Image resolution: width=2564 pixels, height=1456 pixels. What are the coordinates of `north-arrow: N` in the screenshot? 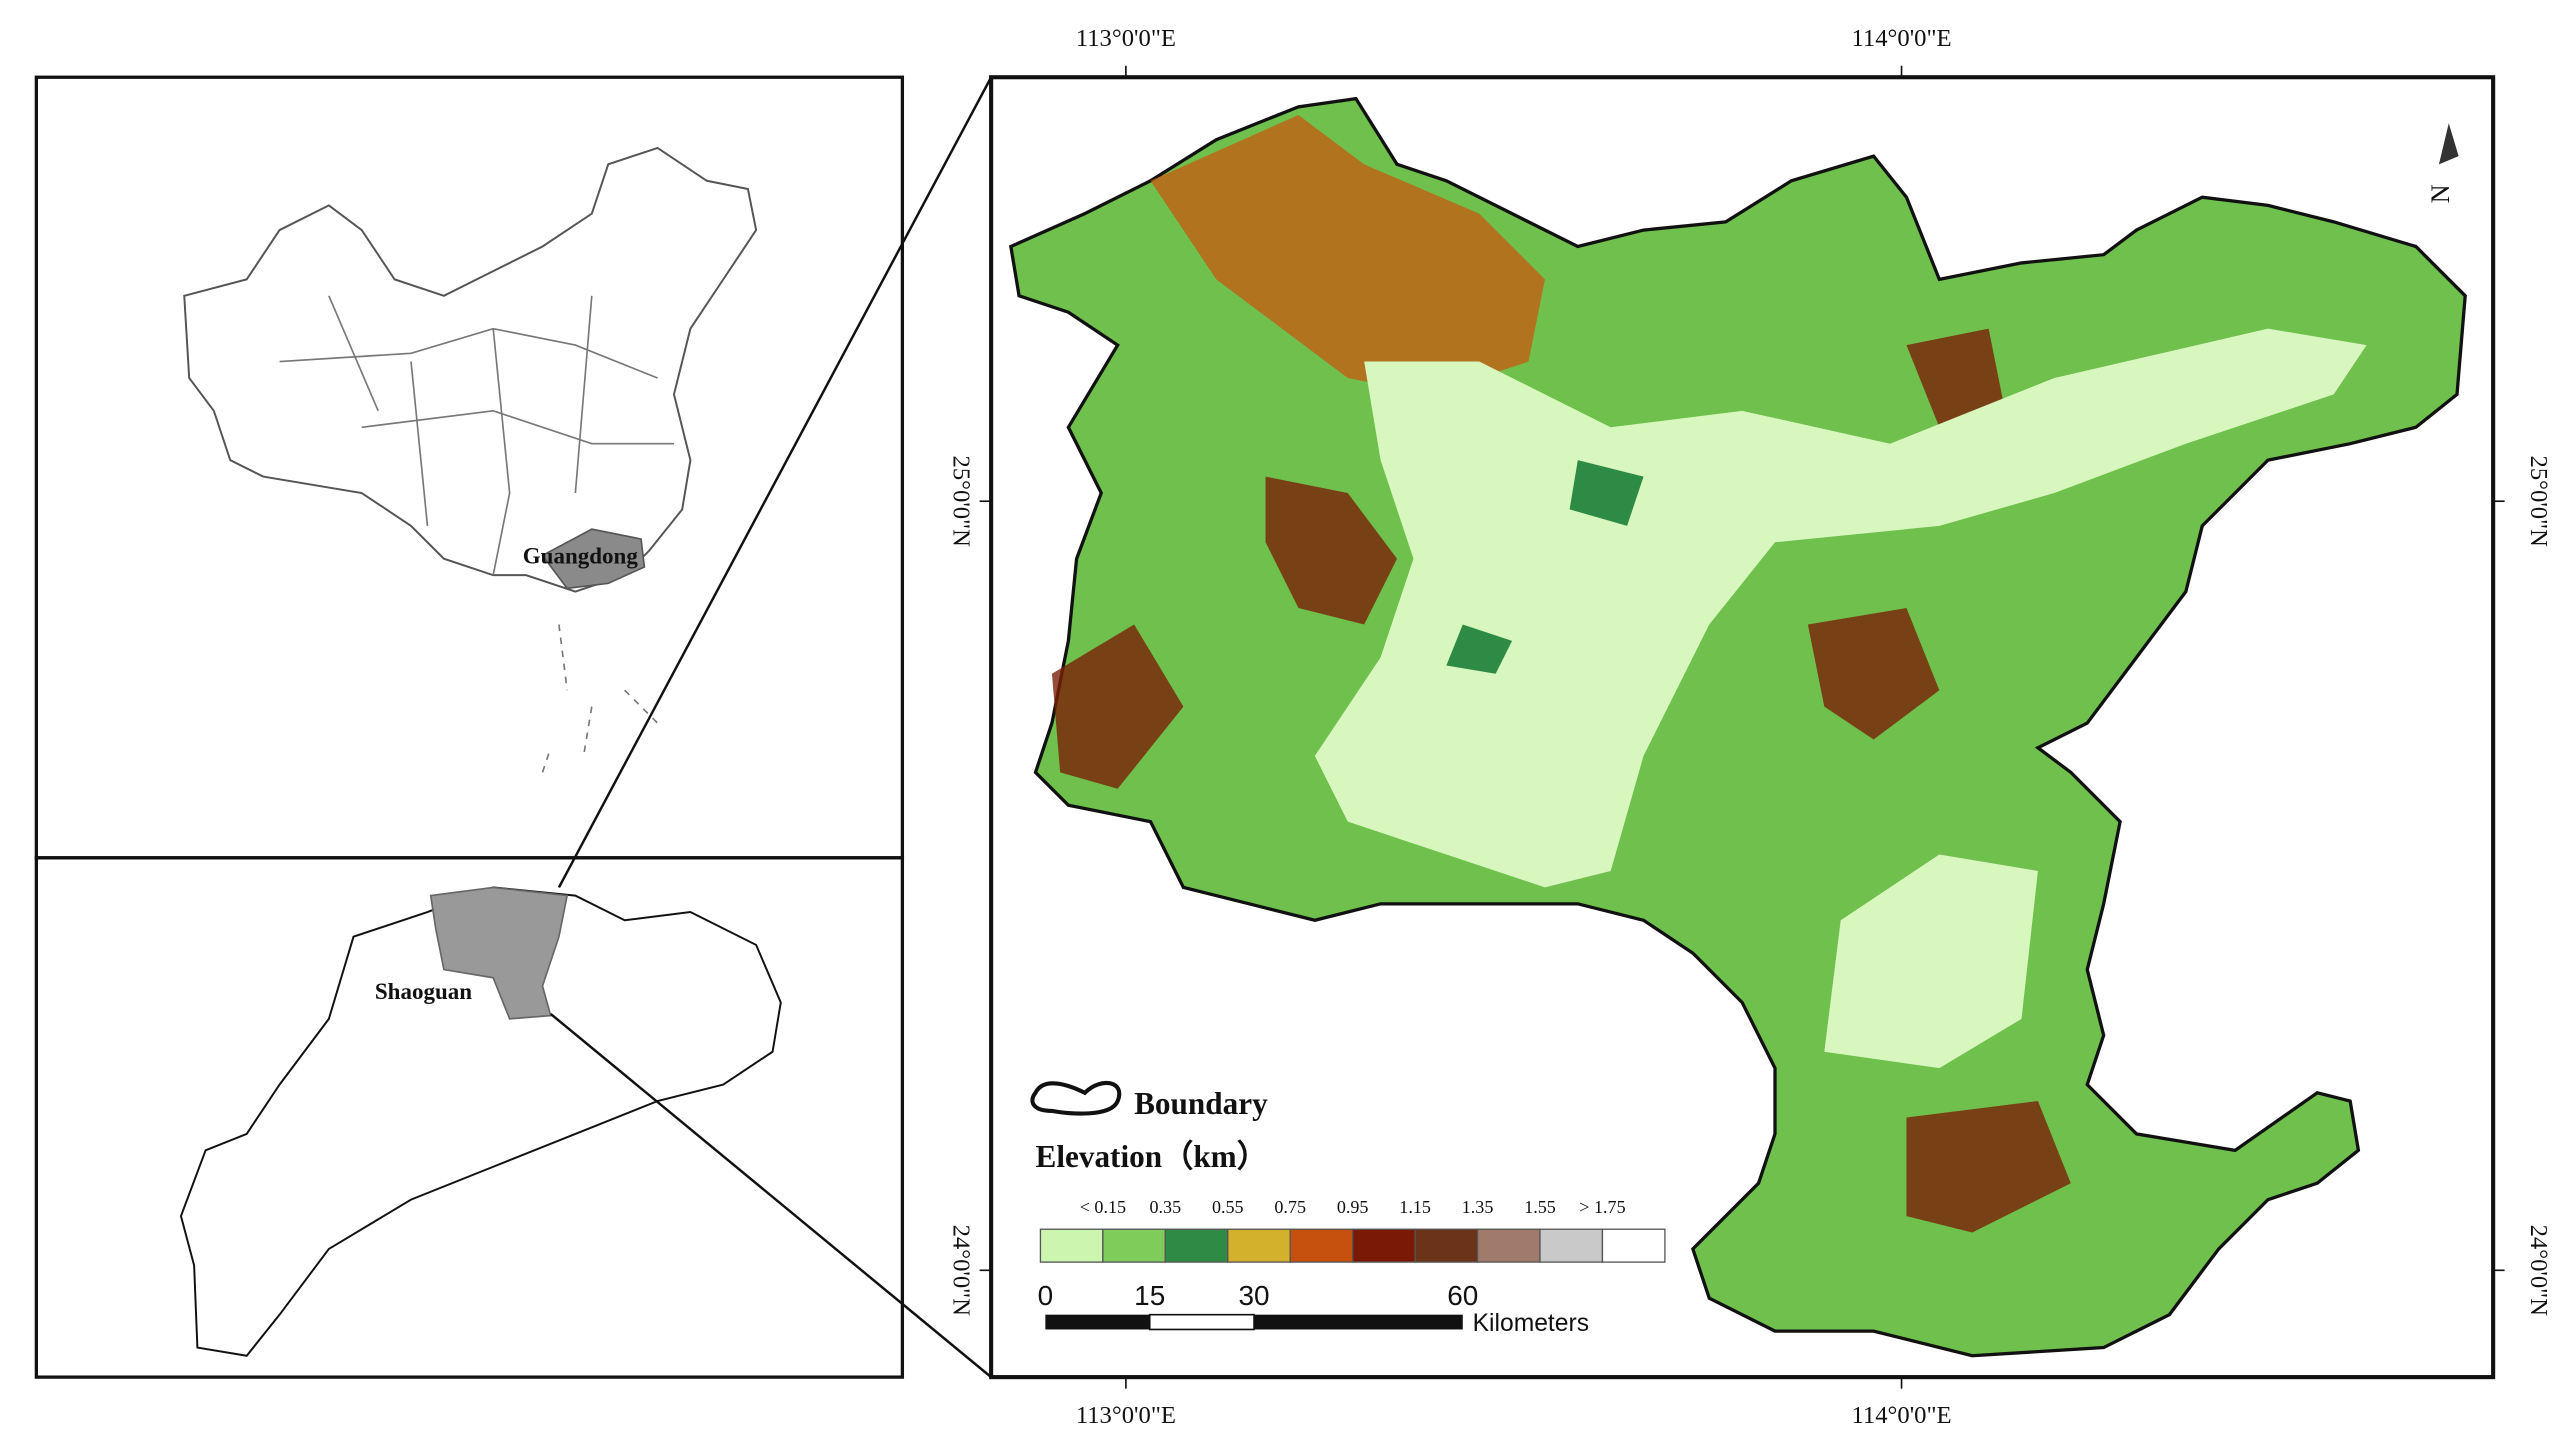 It's located at (2442, 163).